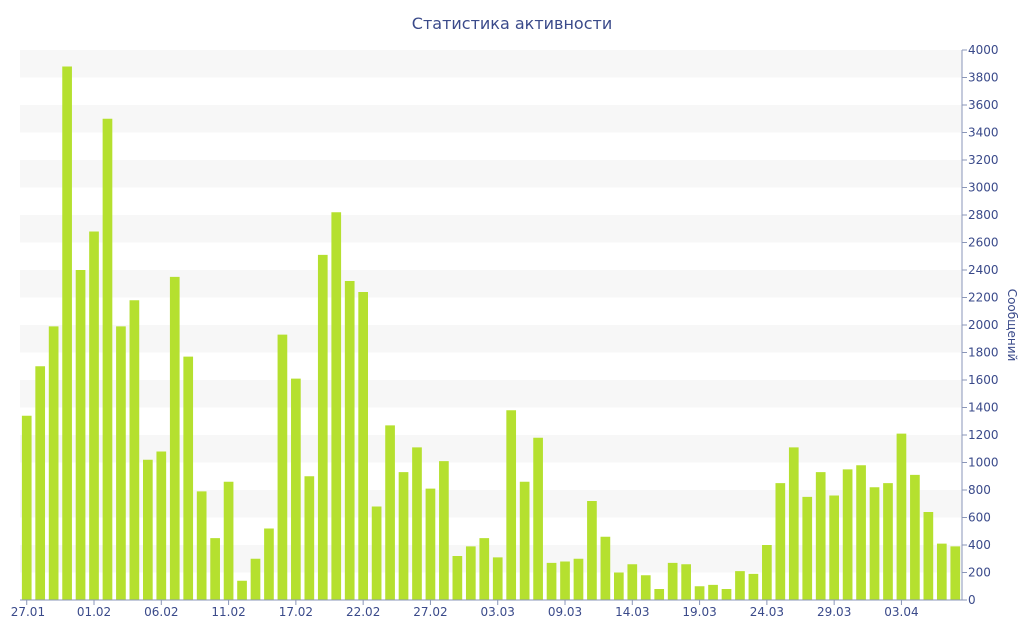 This screenshot has height=640, width=1024. I want to click on y-tick-label: 3800, so click(983, 78).